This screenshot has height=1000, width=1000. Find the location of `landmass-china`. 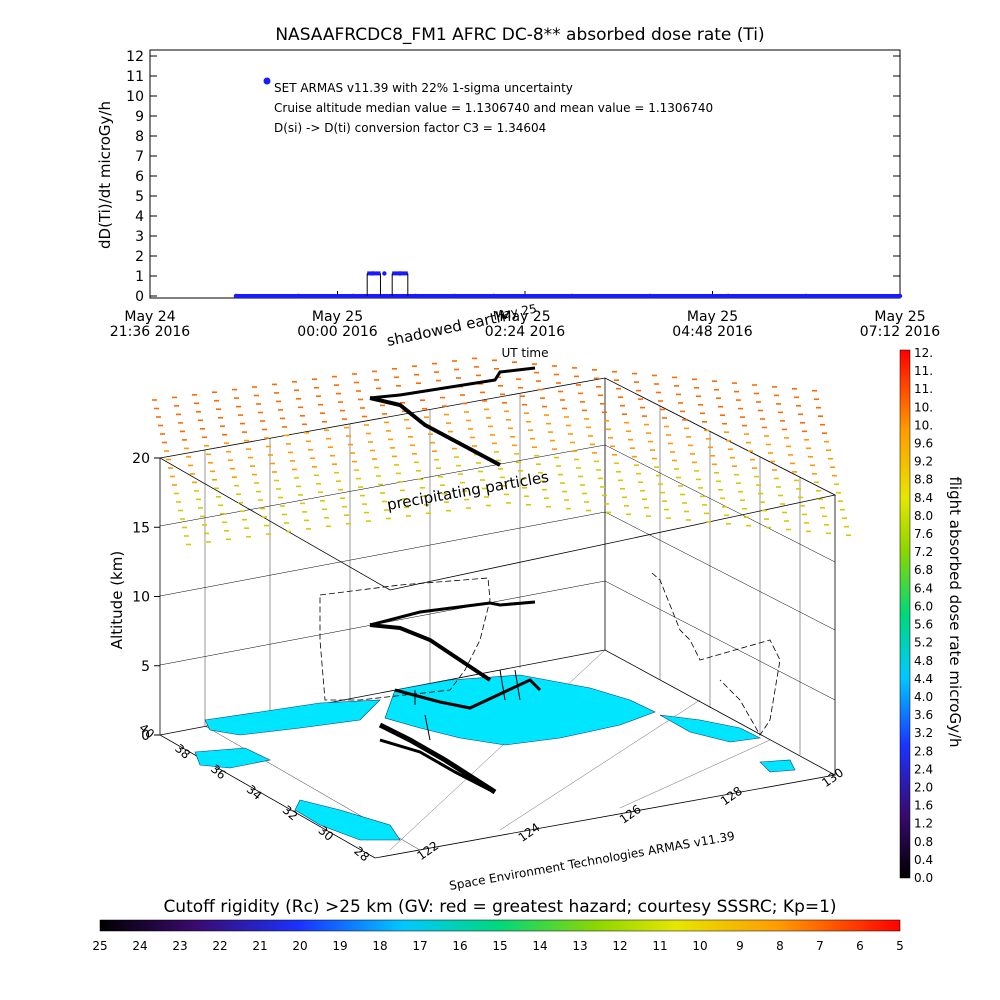

landmass-china is located at coordinates (292, 717).